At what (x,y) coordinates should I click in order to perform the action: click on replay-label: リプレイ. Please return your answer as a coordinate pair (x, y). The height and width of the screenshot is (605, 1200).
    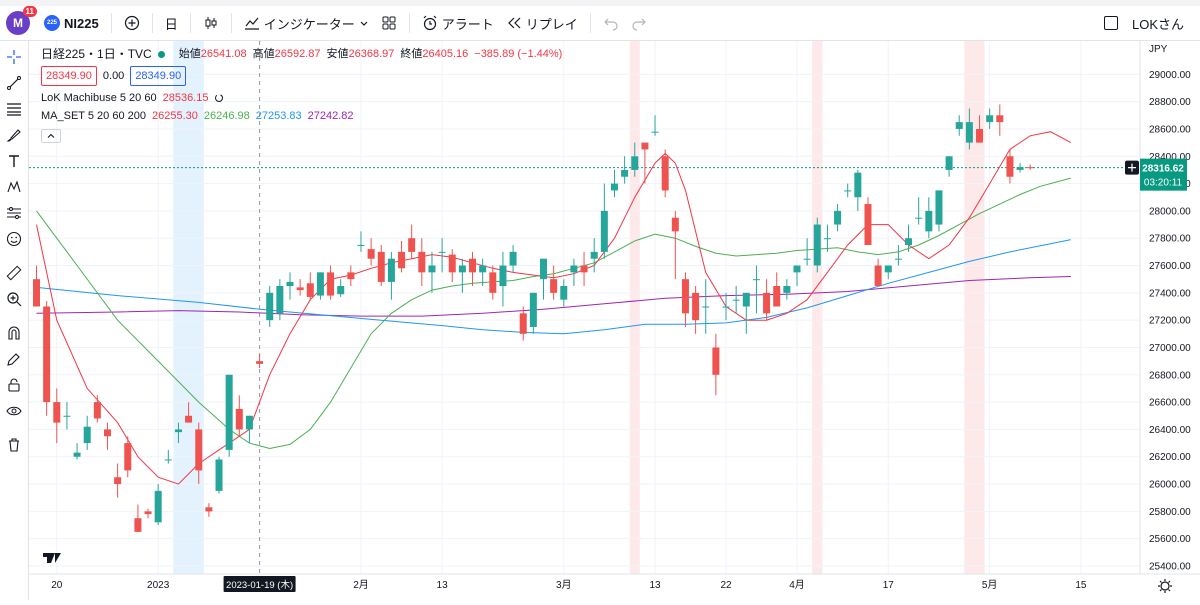
    Looking at the image, I should click on (551, 24).